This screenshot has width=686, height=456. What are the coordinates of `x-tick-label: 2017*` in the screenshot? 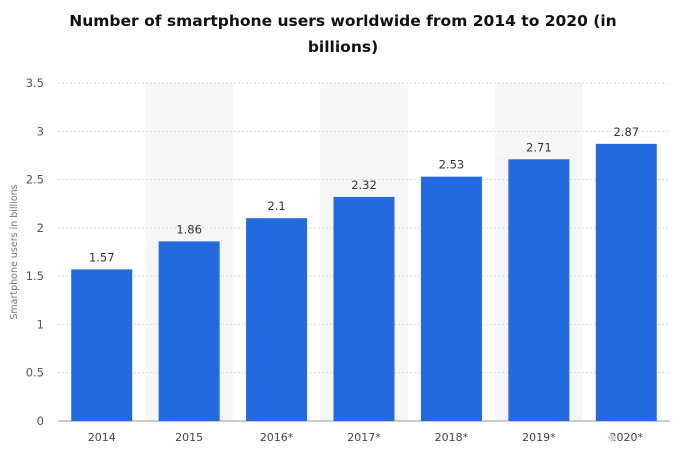 It's located at (364, 437).